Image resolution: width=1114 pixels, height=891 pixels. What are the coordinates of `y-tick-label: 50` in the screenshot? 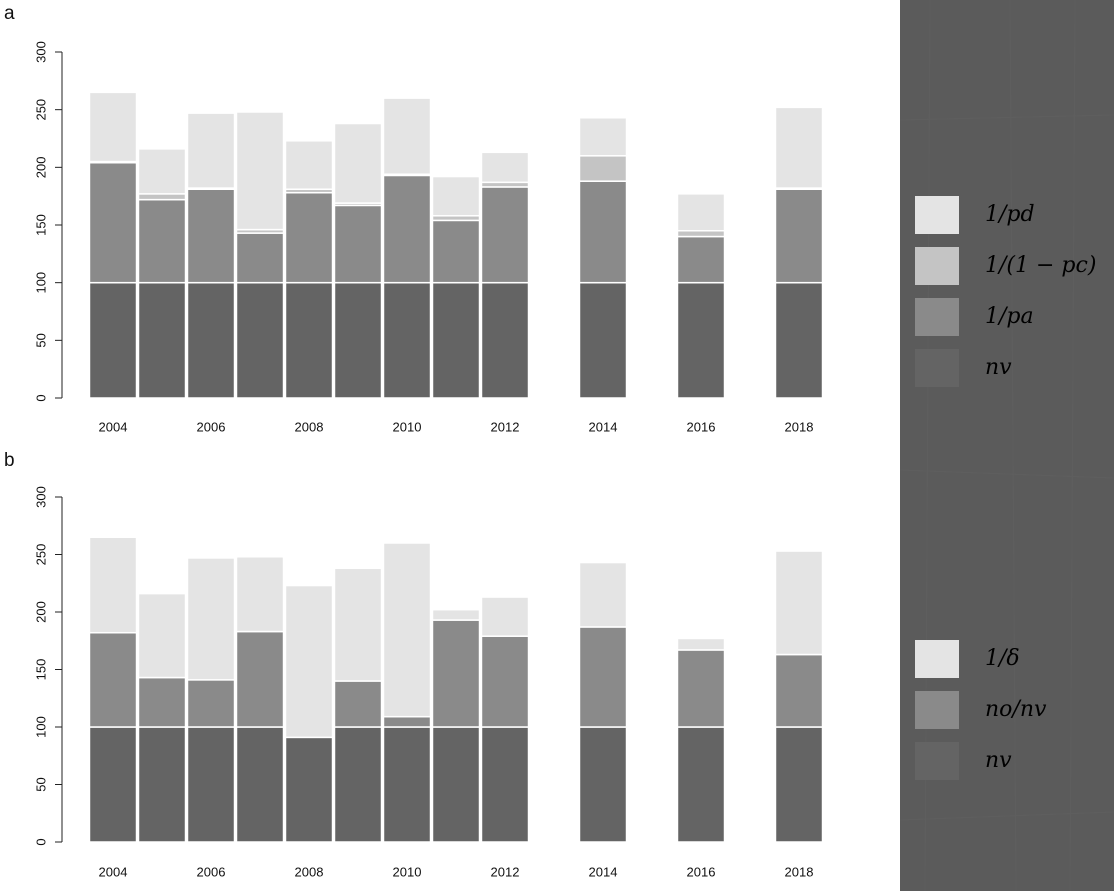 It's located at (40, 340).